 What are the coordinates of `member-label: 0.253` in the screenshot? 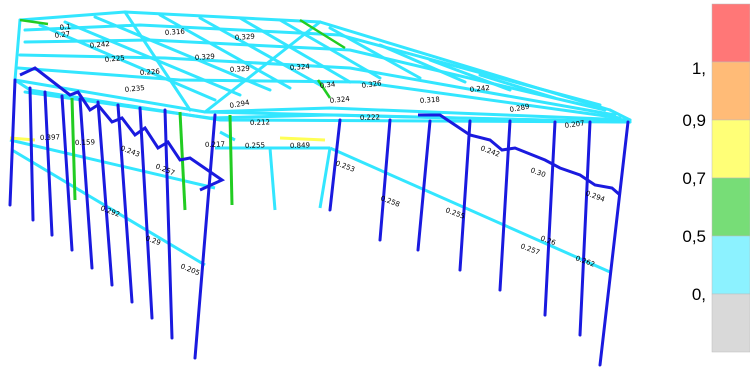 It's located at (345, 166).